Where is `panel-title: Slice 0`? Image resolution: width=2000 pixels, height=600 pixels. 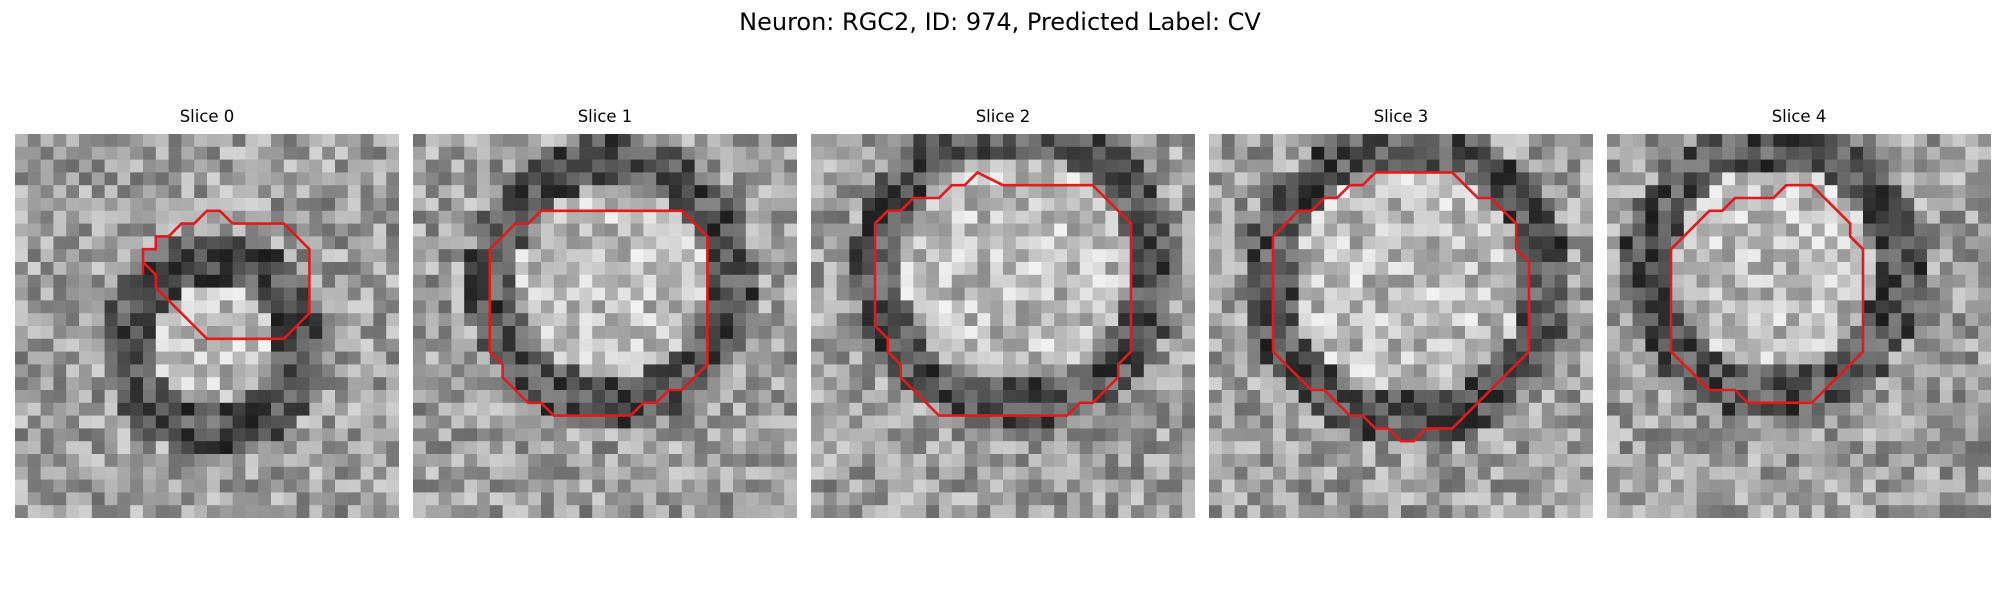 panel-title: Slice 0 is located at coordinates (207, 116).